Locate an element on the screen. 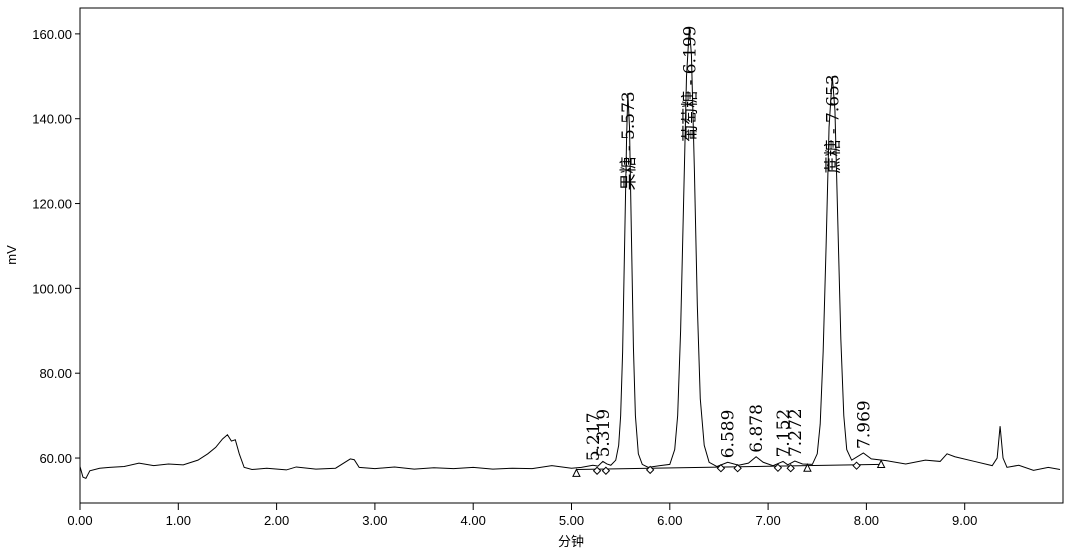 Image resolution: width=1070 pixels, height=552 pixels. baseline is located at coordinates (729, 466).